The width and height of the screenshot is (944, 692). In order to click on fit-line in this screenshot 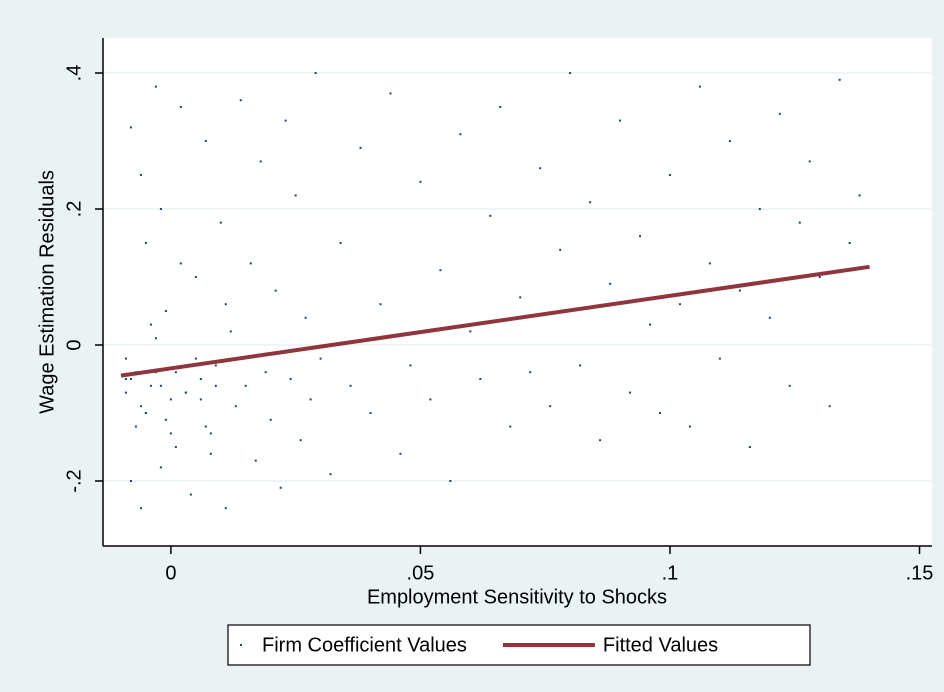, I will do `click(495, 321)`.